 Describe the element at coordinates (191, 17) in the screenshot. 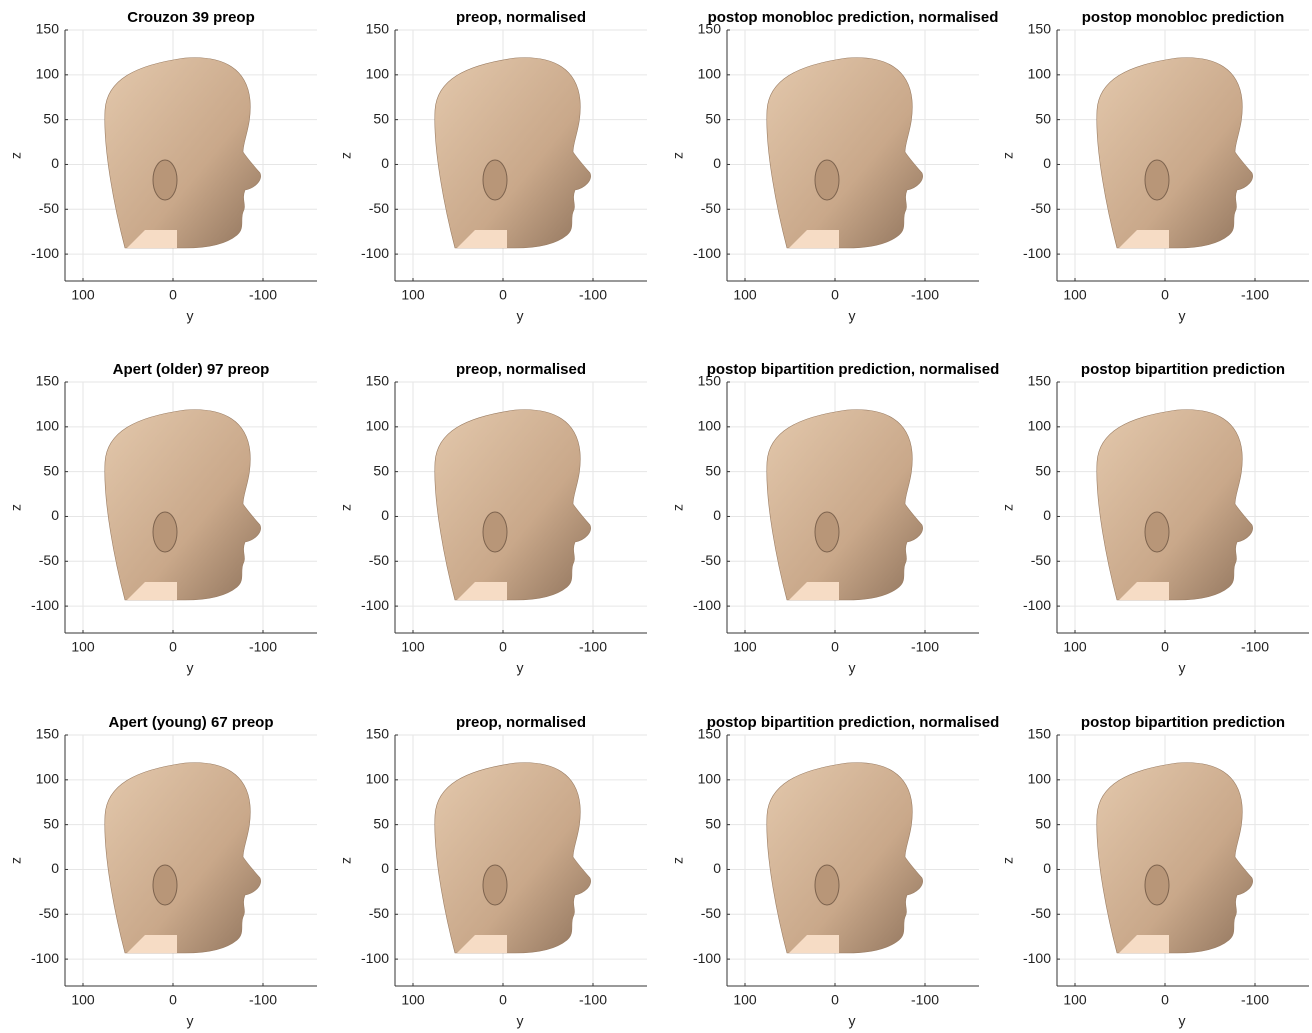

I see `chart-title: Crouzon 39 preop` at that location.